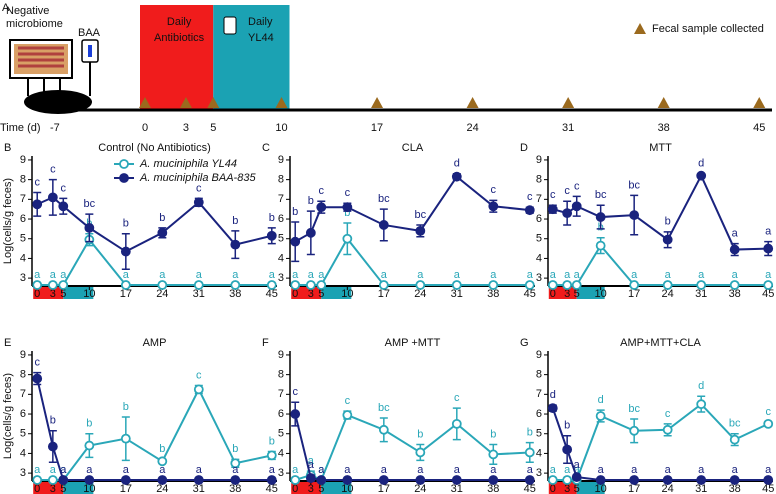  Describe the element at coordinates (197, 178) in the screenshot. I see `legend-label: A. muciniphila BAA-835` at that location.